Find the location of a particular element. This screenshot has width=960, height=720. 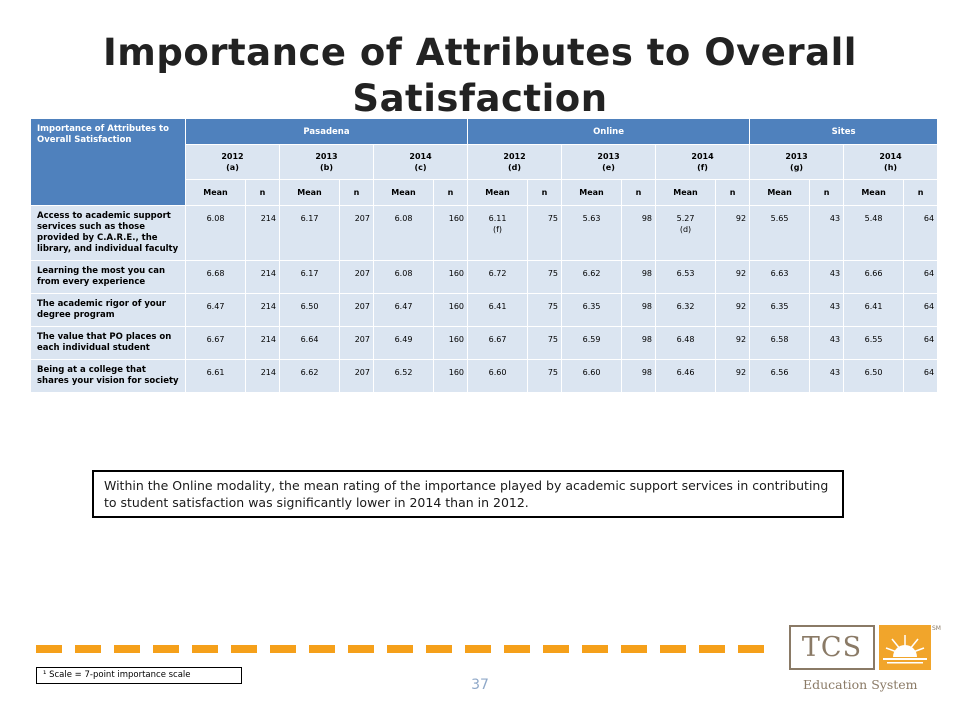

year-tag: (f) is located at coordinates (702, 167).